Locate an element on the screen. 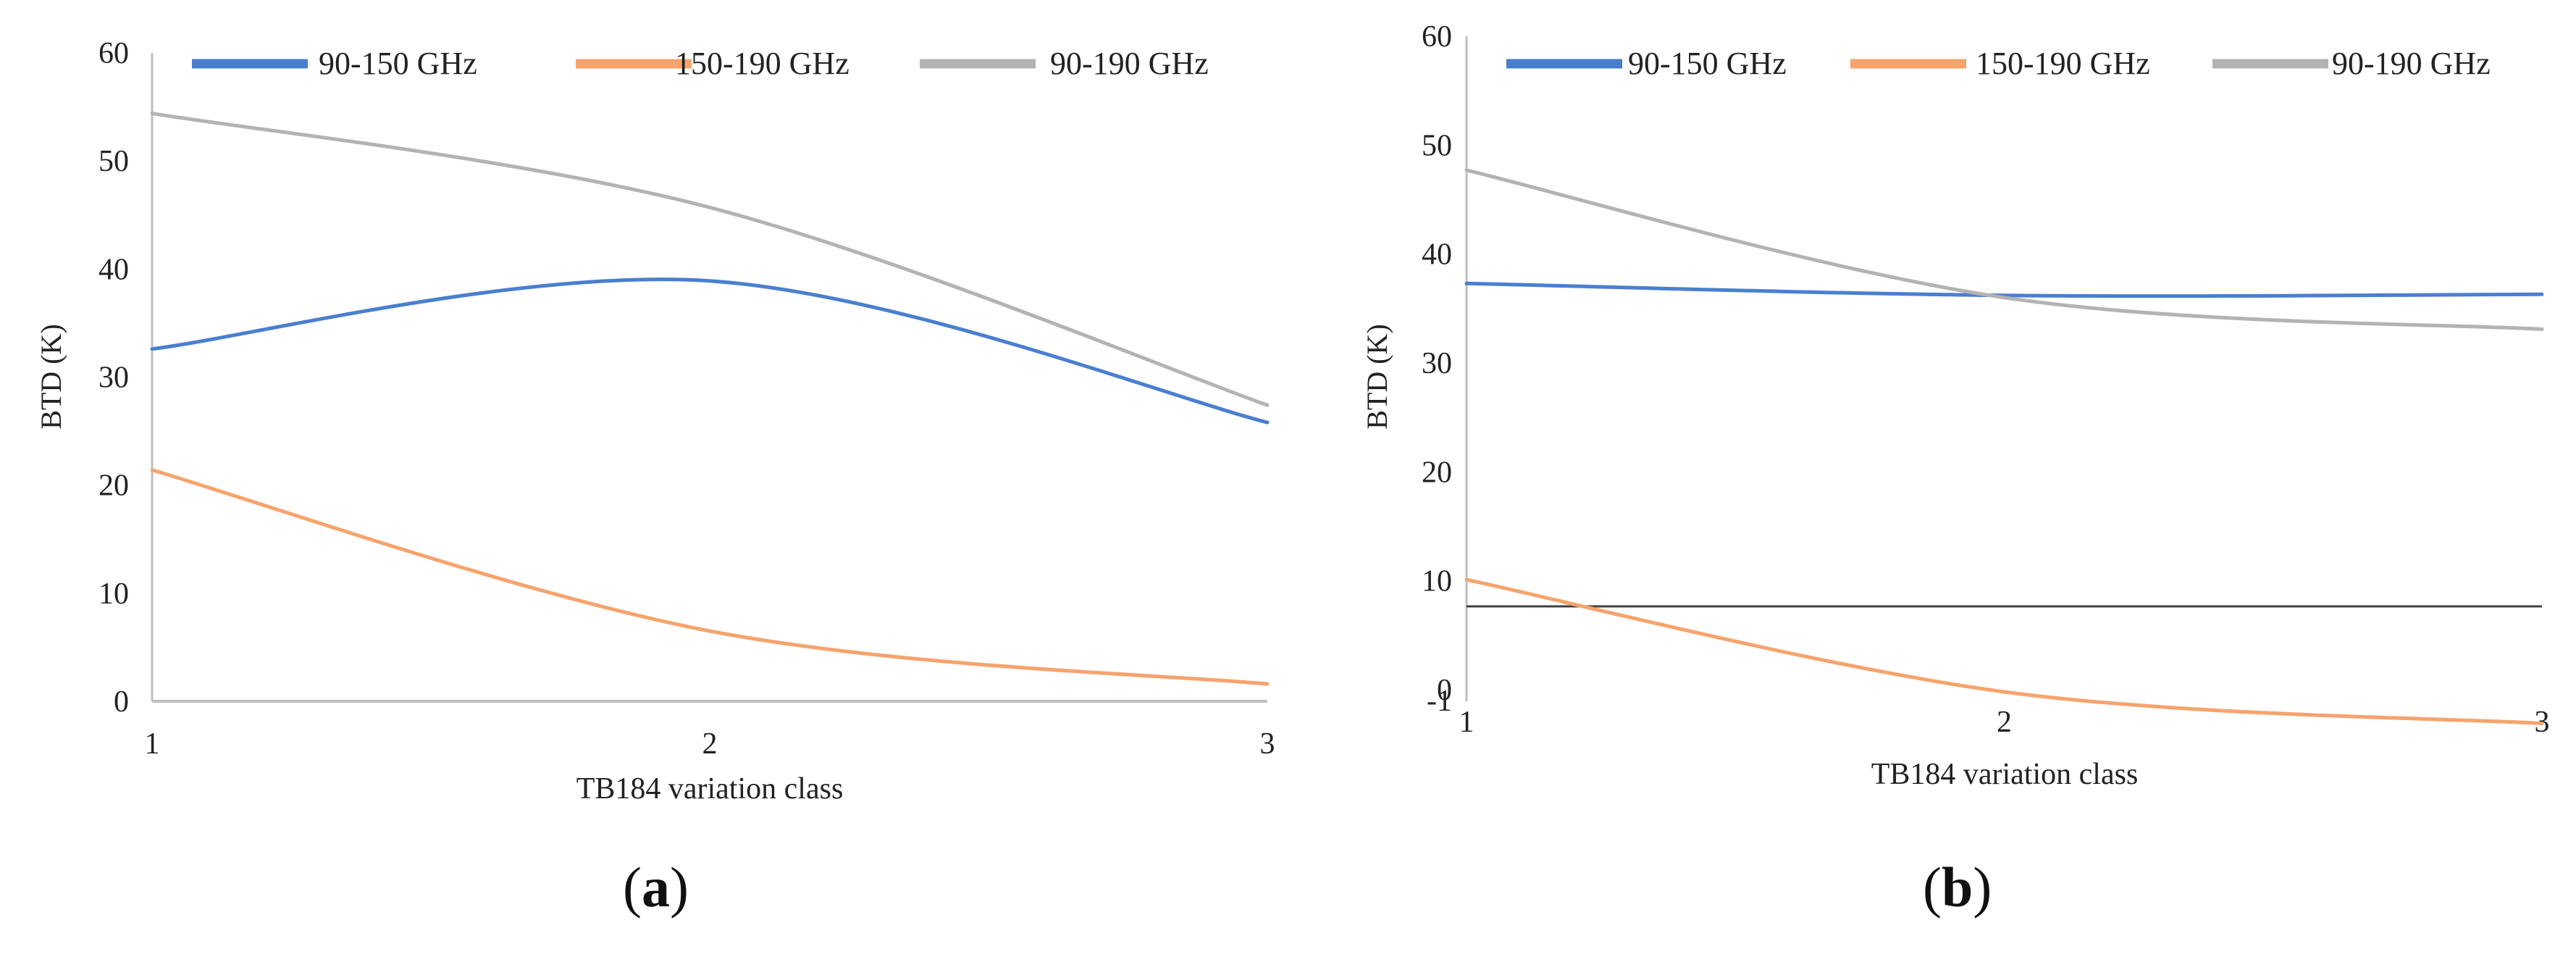 The image size is (2576, 957). y-tick-label: -1 is located at coordinates (1439, 701).